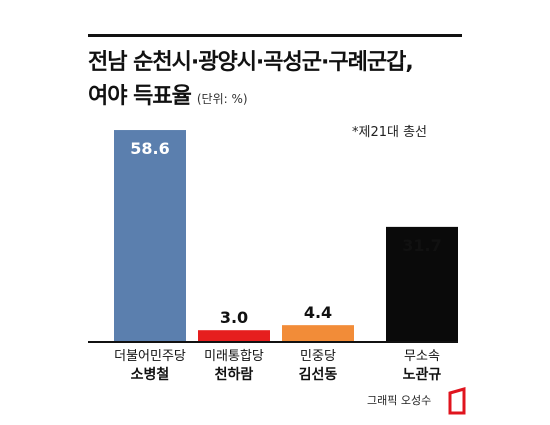 Image resolution: width=550 pixels, height=425 pixels. What do you see at coordinates (234, 356) in the screenshot?
I see `category-label-2: 미래통합당` at bounding box center [234, 356].